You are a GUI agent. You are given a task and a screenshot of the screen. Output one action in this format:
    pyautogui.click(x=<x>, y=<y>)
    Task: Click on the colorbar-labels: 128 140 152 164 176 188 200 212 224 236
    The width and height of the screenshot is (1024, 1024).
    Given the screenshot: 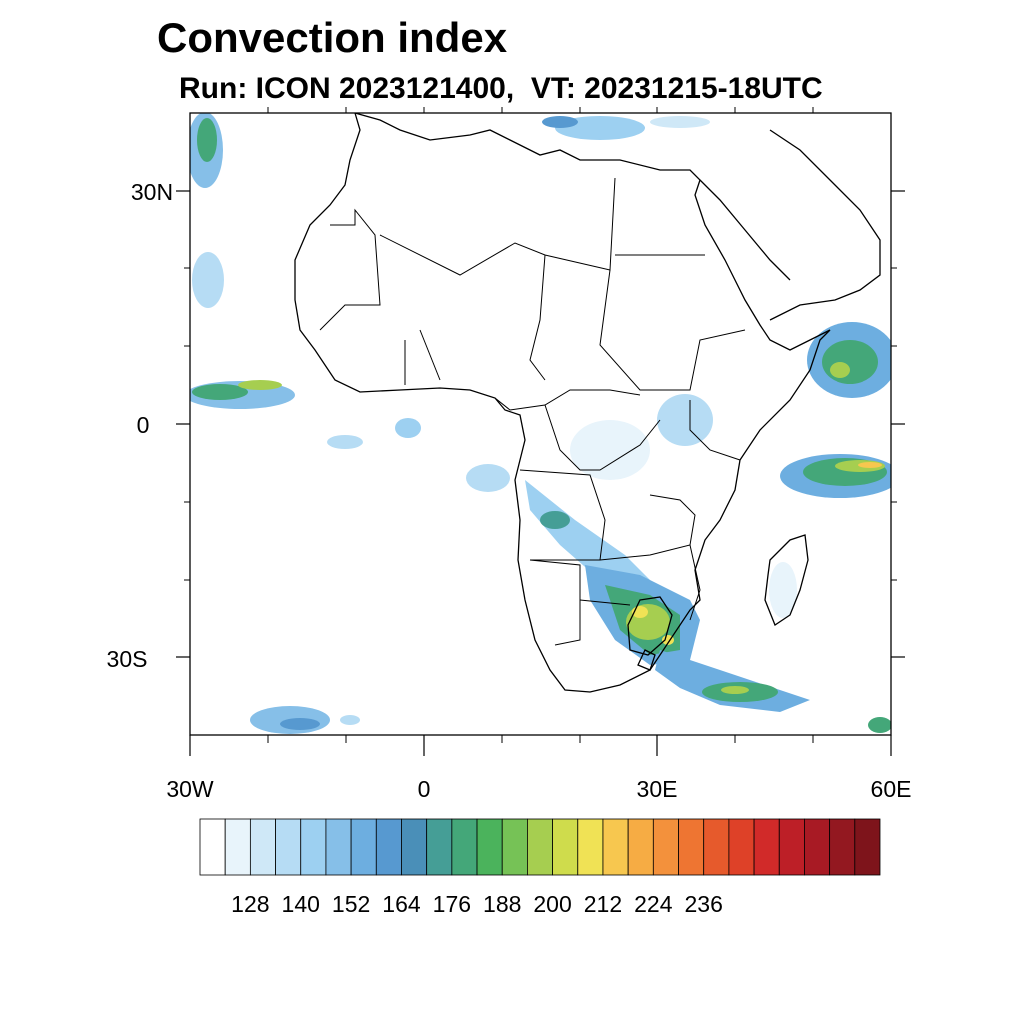 What is the action you would take?
    pyautogui.click(x=477, y=904)
    